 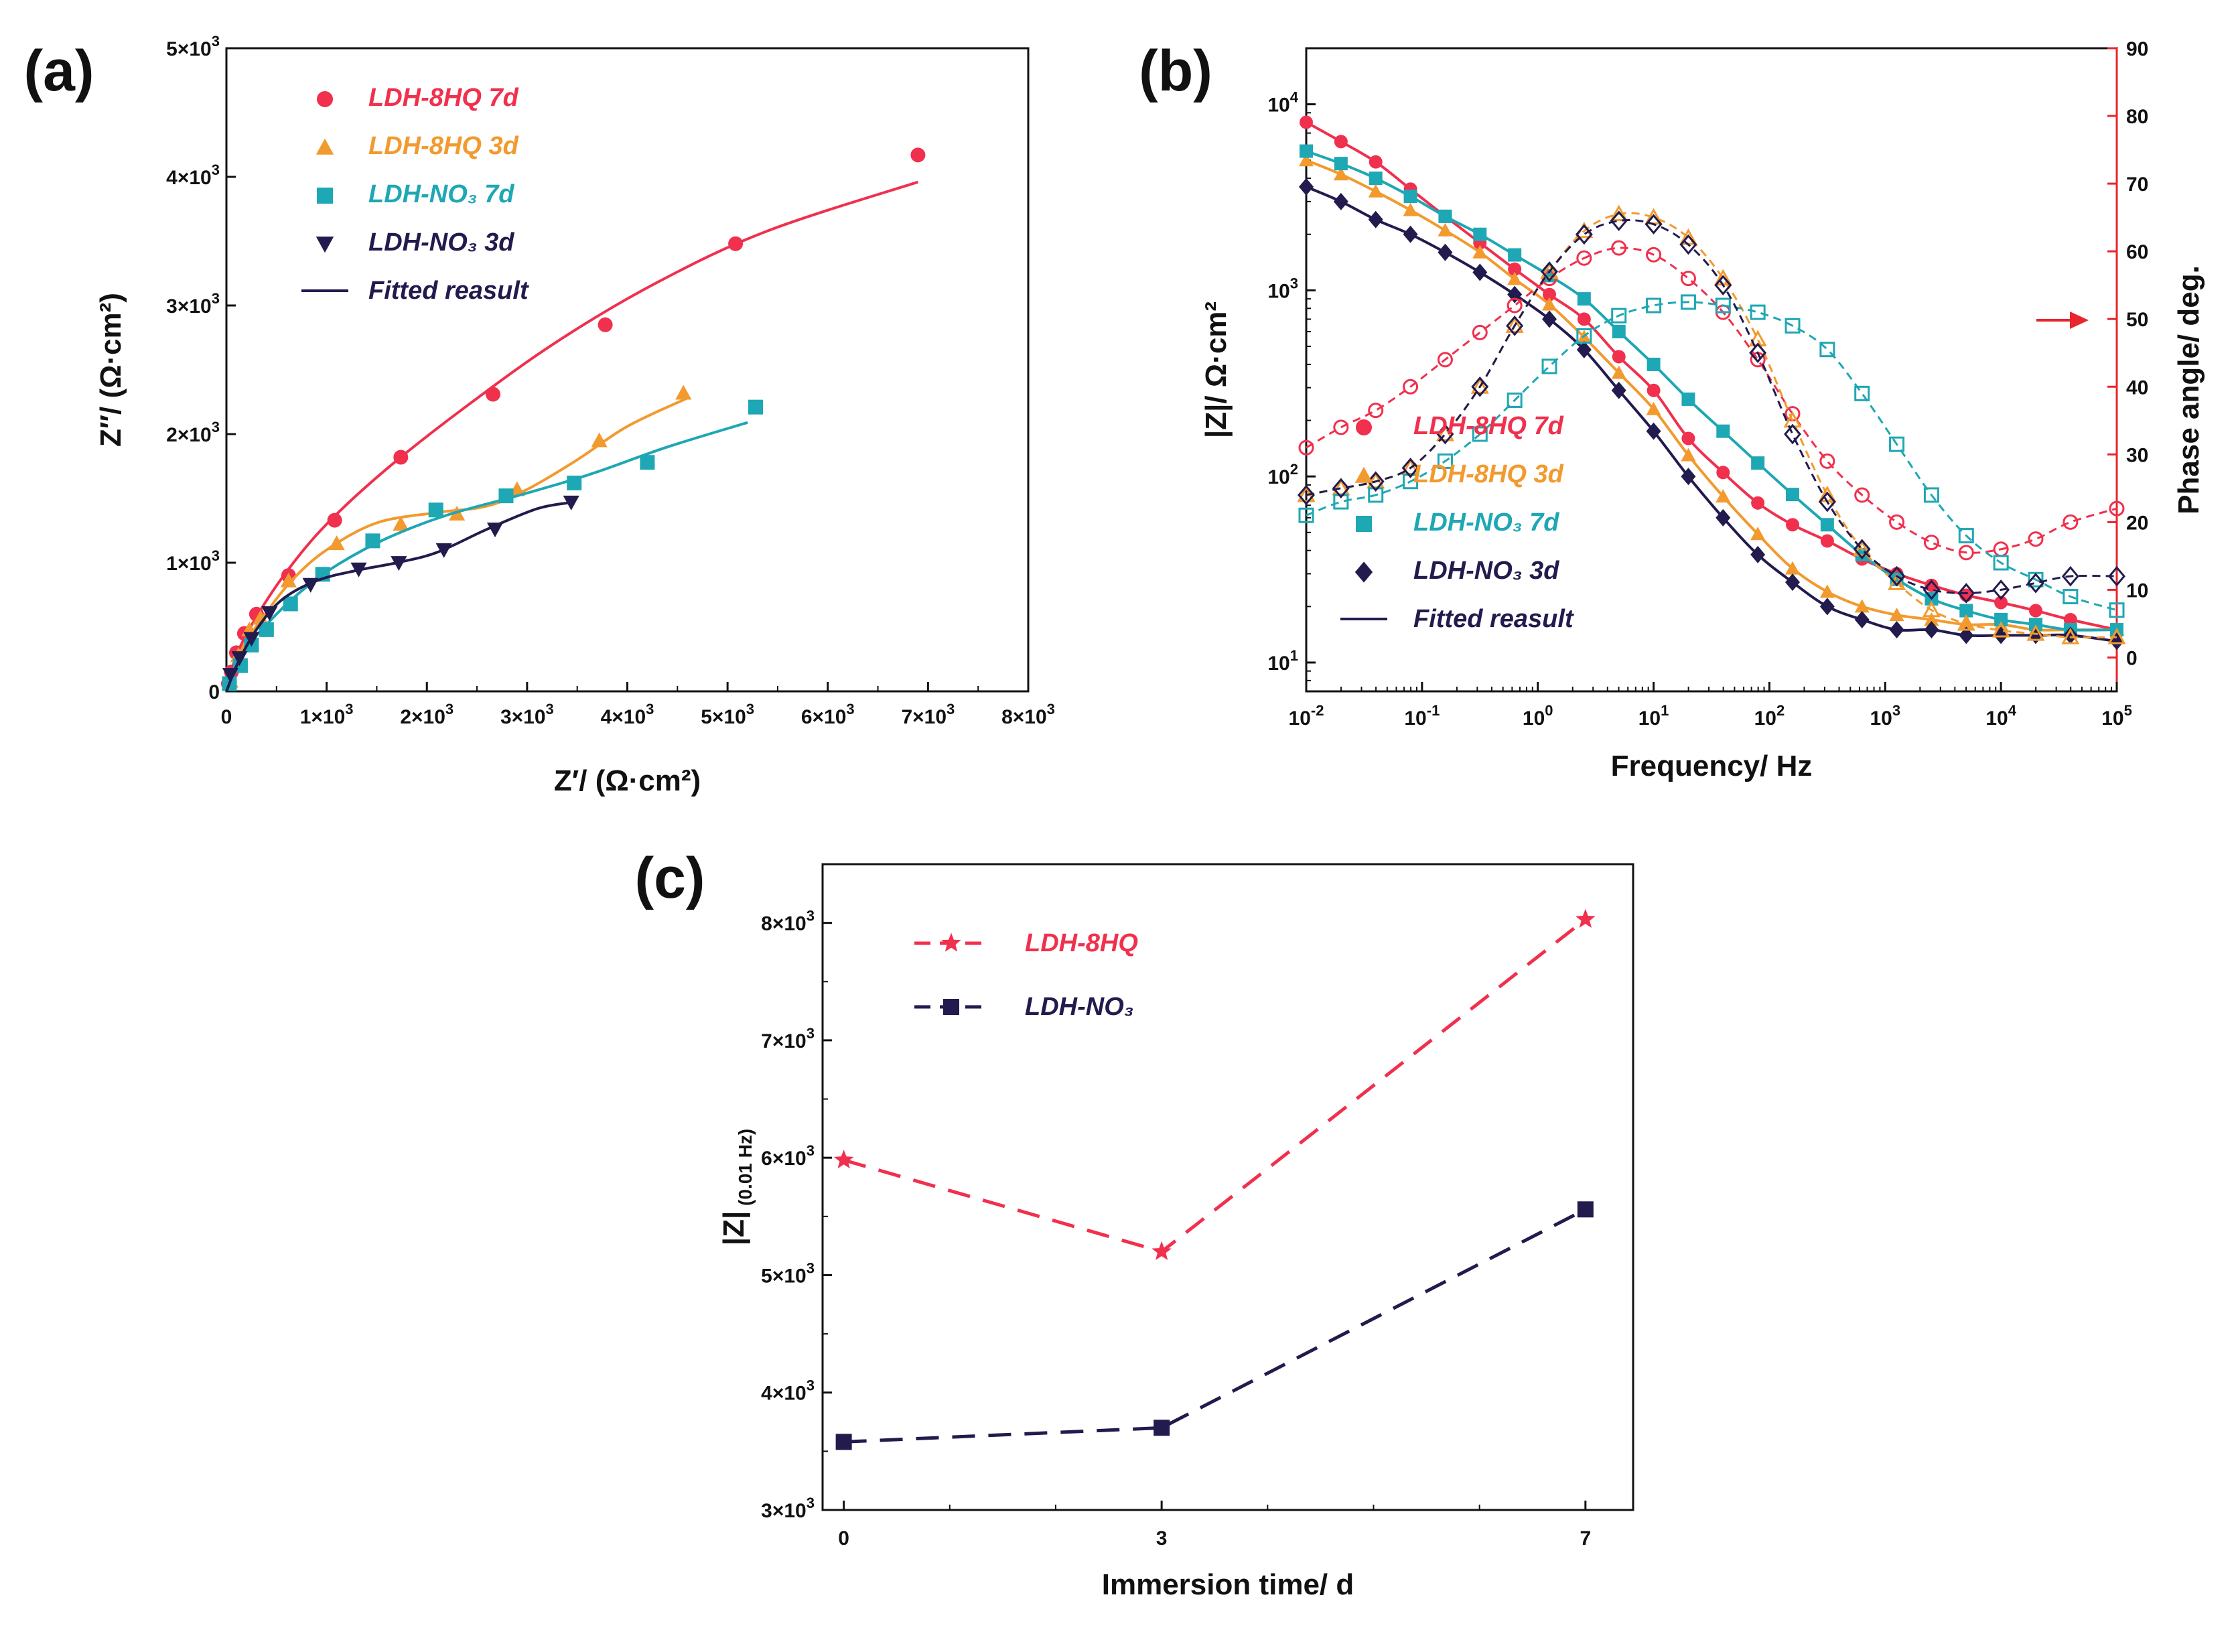 I want to click on panel-c-y-tick-label: 3×10³, so click(x=788, y=1508).